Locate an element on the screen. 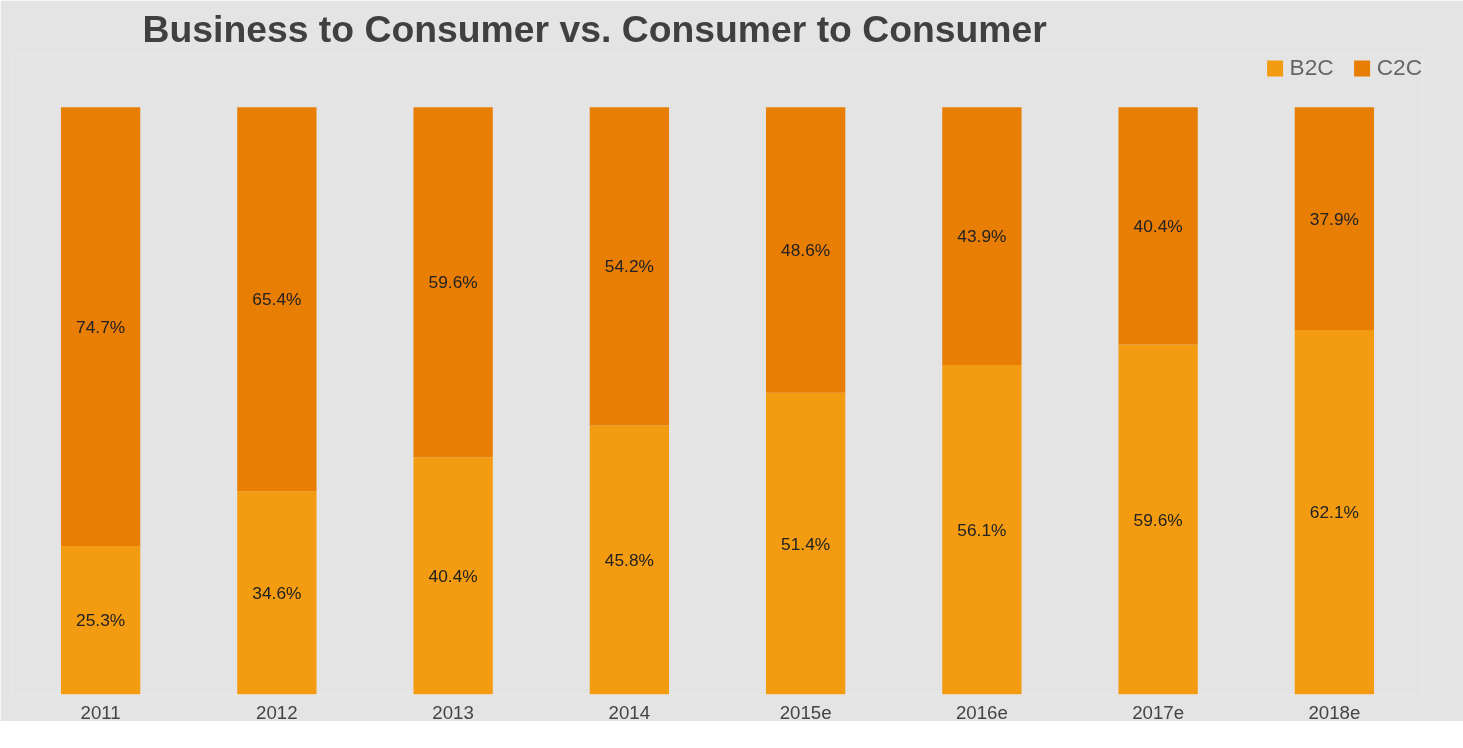  x-tick-label: 2018e is located at coordinates (1334, 712).